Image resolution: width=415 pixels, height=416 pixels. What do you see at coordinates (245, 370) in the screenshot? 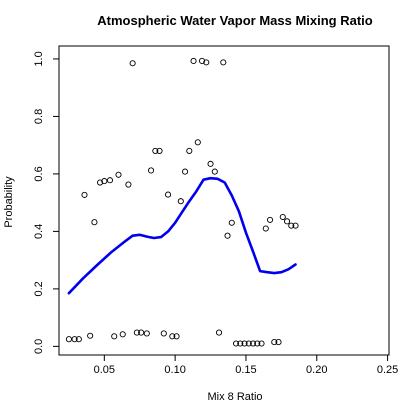
I see `x-tick-label: 0.15` at bounding box center [245, 370].